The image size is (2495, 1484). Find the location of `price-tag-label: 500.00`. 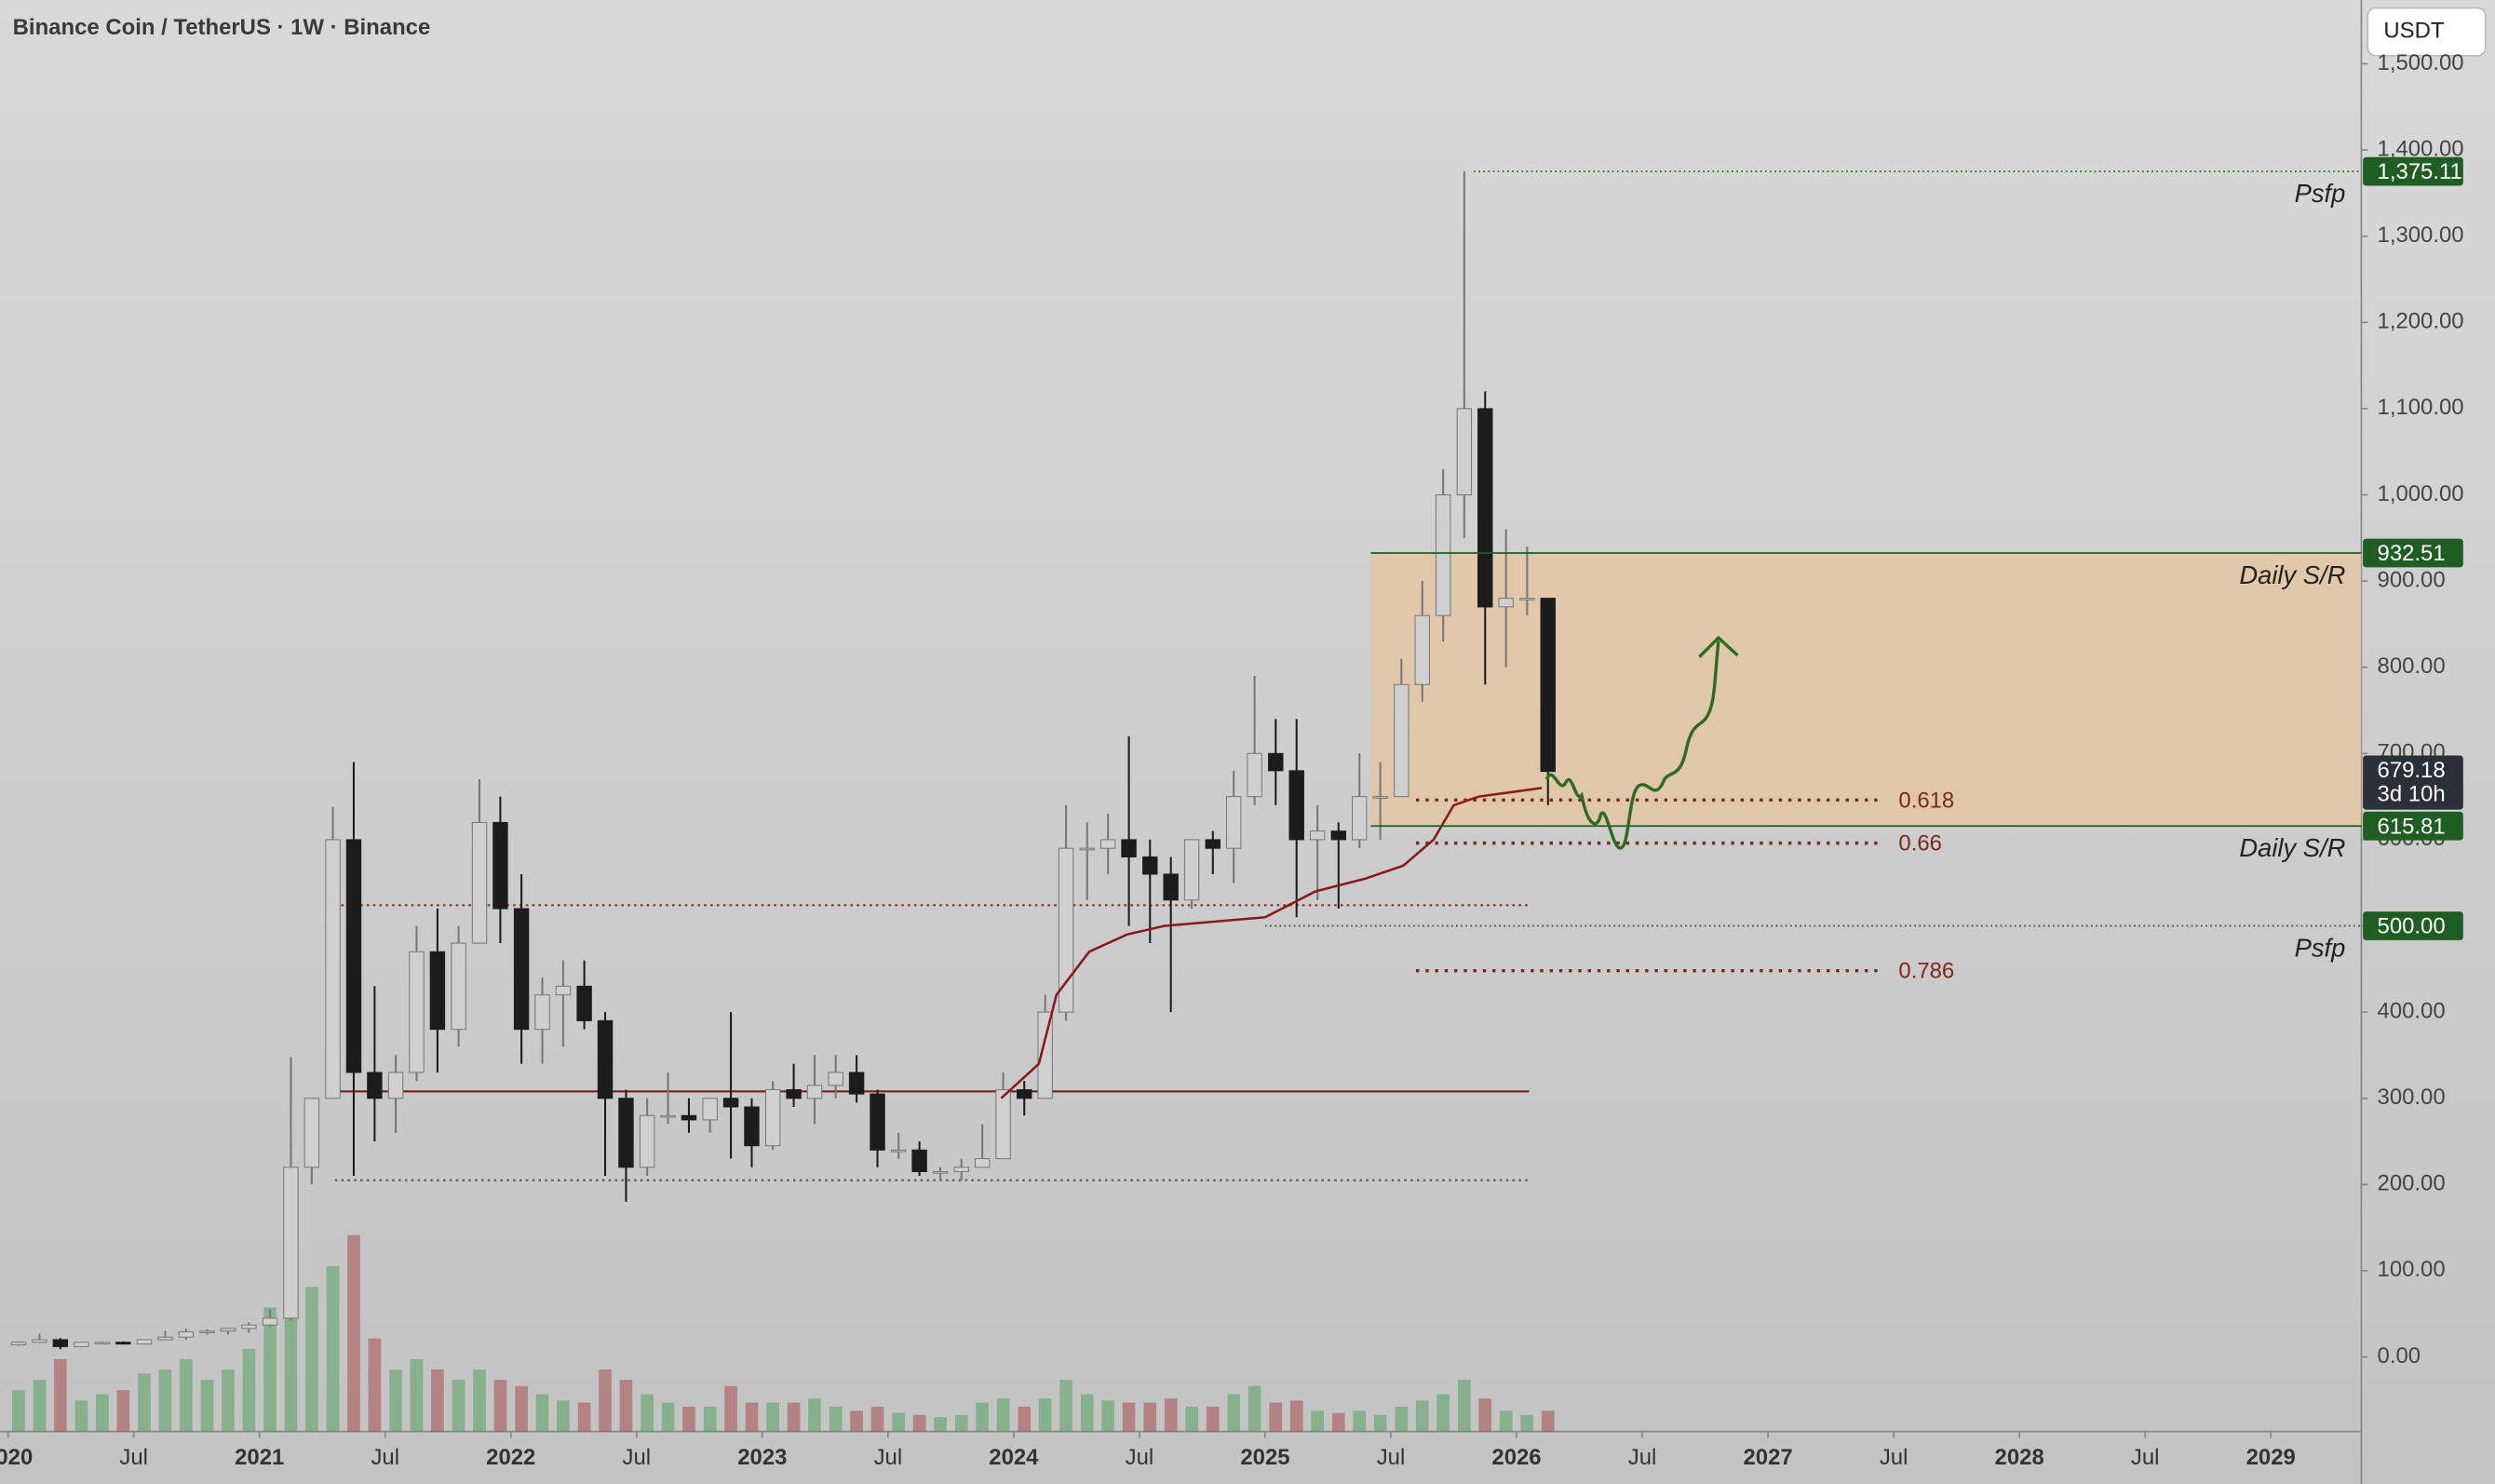

price-tag-label: 500.00 is located at coordinates (2412, 926).